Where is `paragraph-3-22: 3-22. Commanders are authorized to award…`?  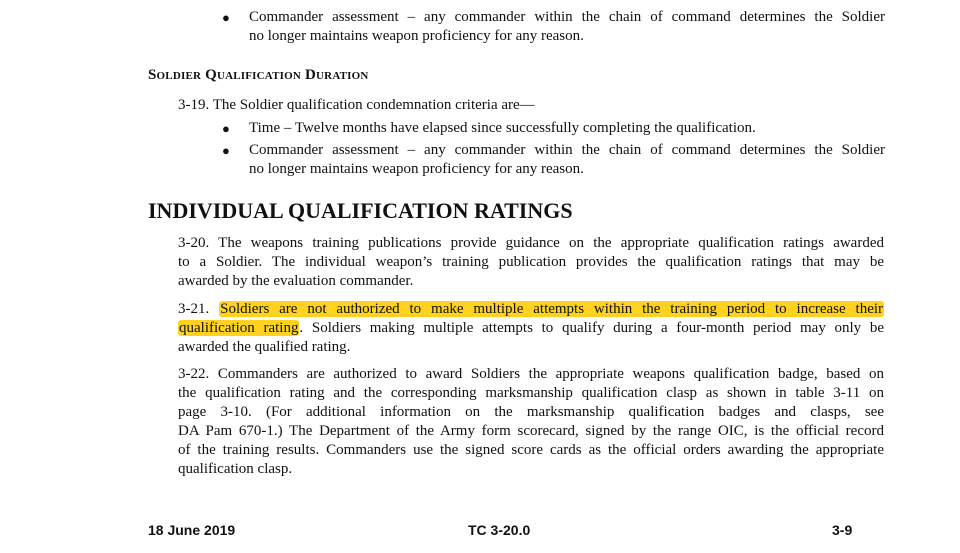 paragraph-3-22: 3-22. Commanders are authorized to award… is located at coordinates (531, 421).